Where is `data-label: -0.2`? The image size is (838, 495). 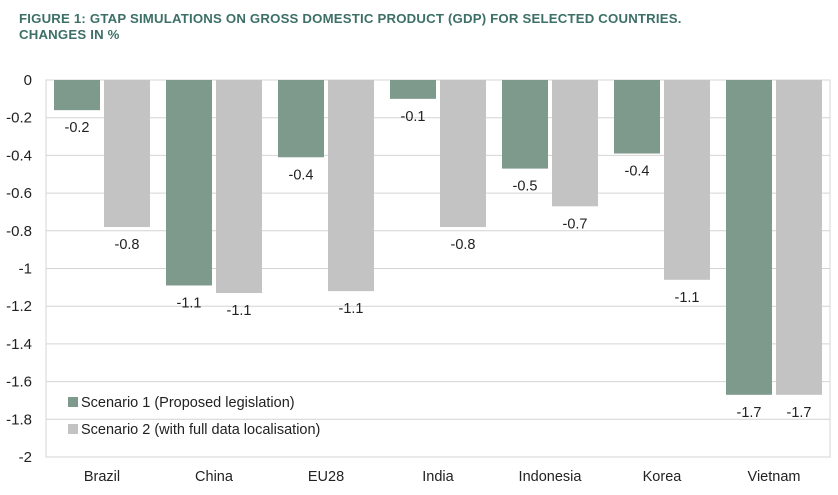
data-label: -0.2 is located at coordinates (77, 128).